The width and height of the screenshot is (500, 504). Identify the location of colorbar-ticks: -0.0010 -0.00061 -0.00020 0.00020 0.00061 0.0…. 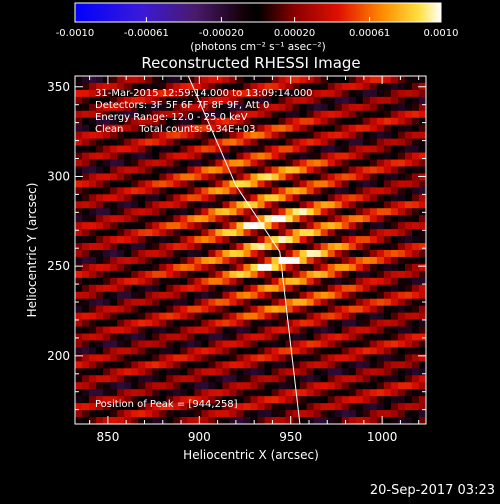
(257, 28).